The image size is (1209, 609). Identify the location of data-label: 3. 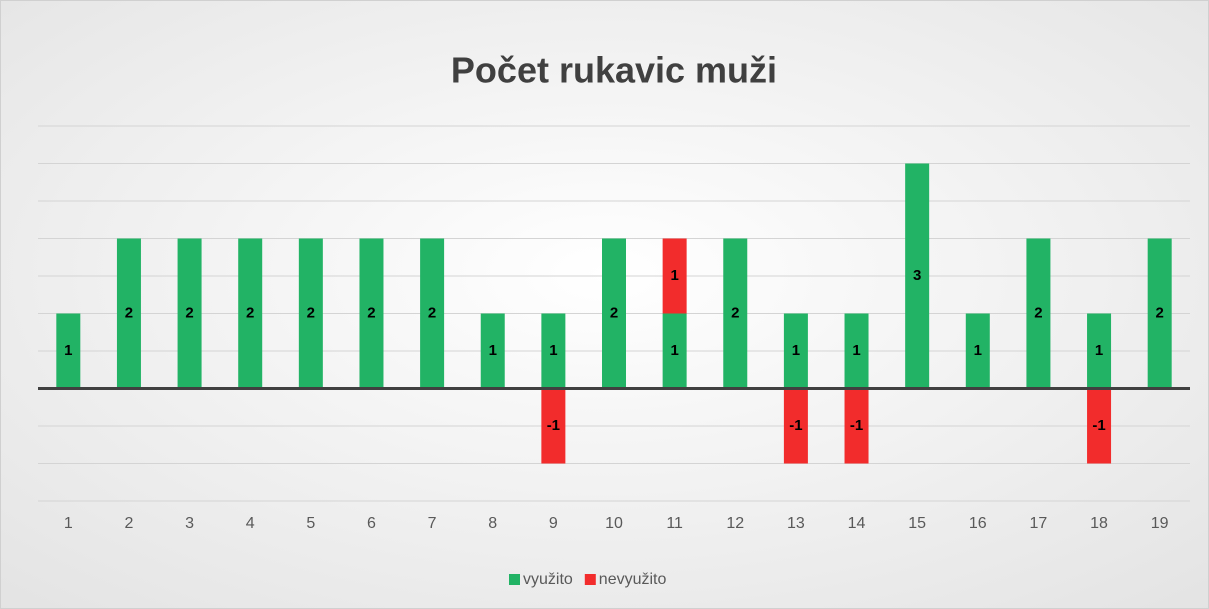
(917, 275).